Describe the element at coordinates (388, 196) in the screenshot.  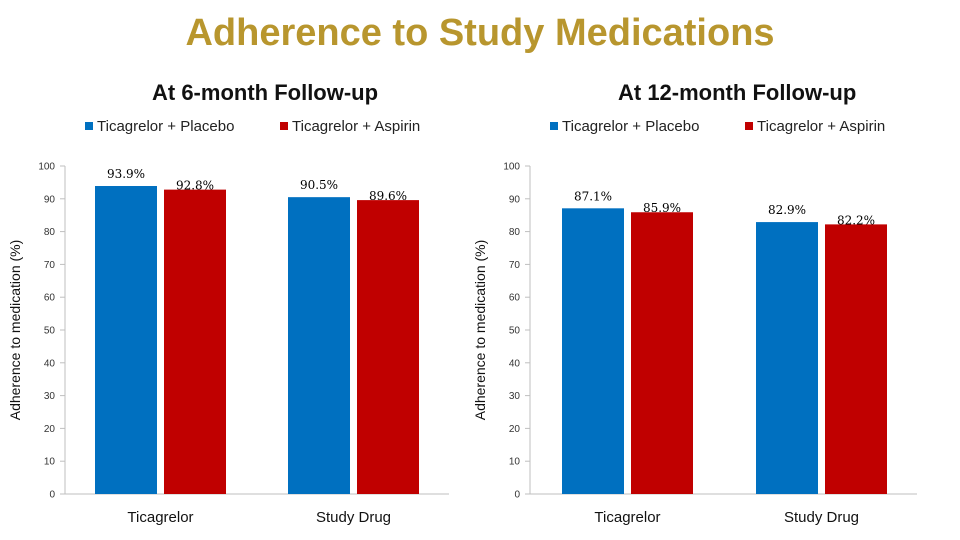
I see `data-label: 89.6%` at that location.